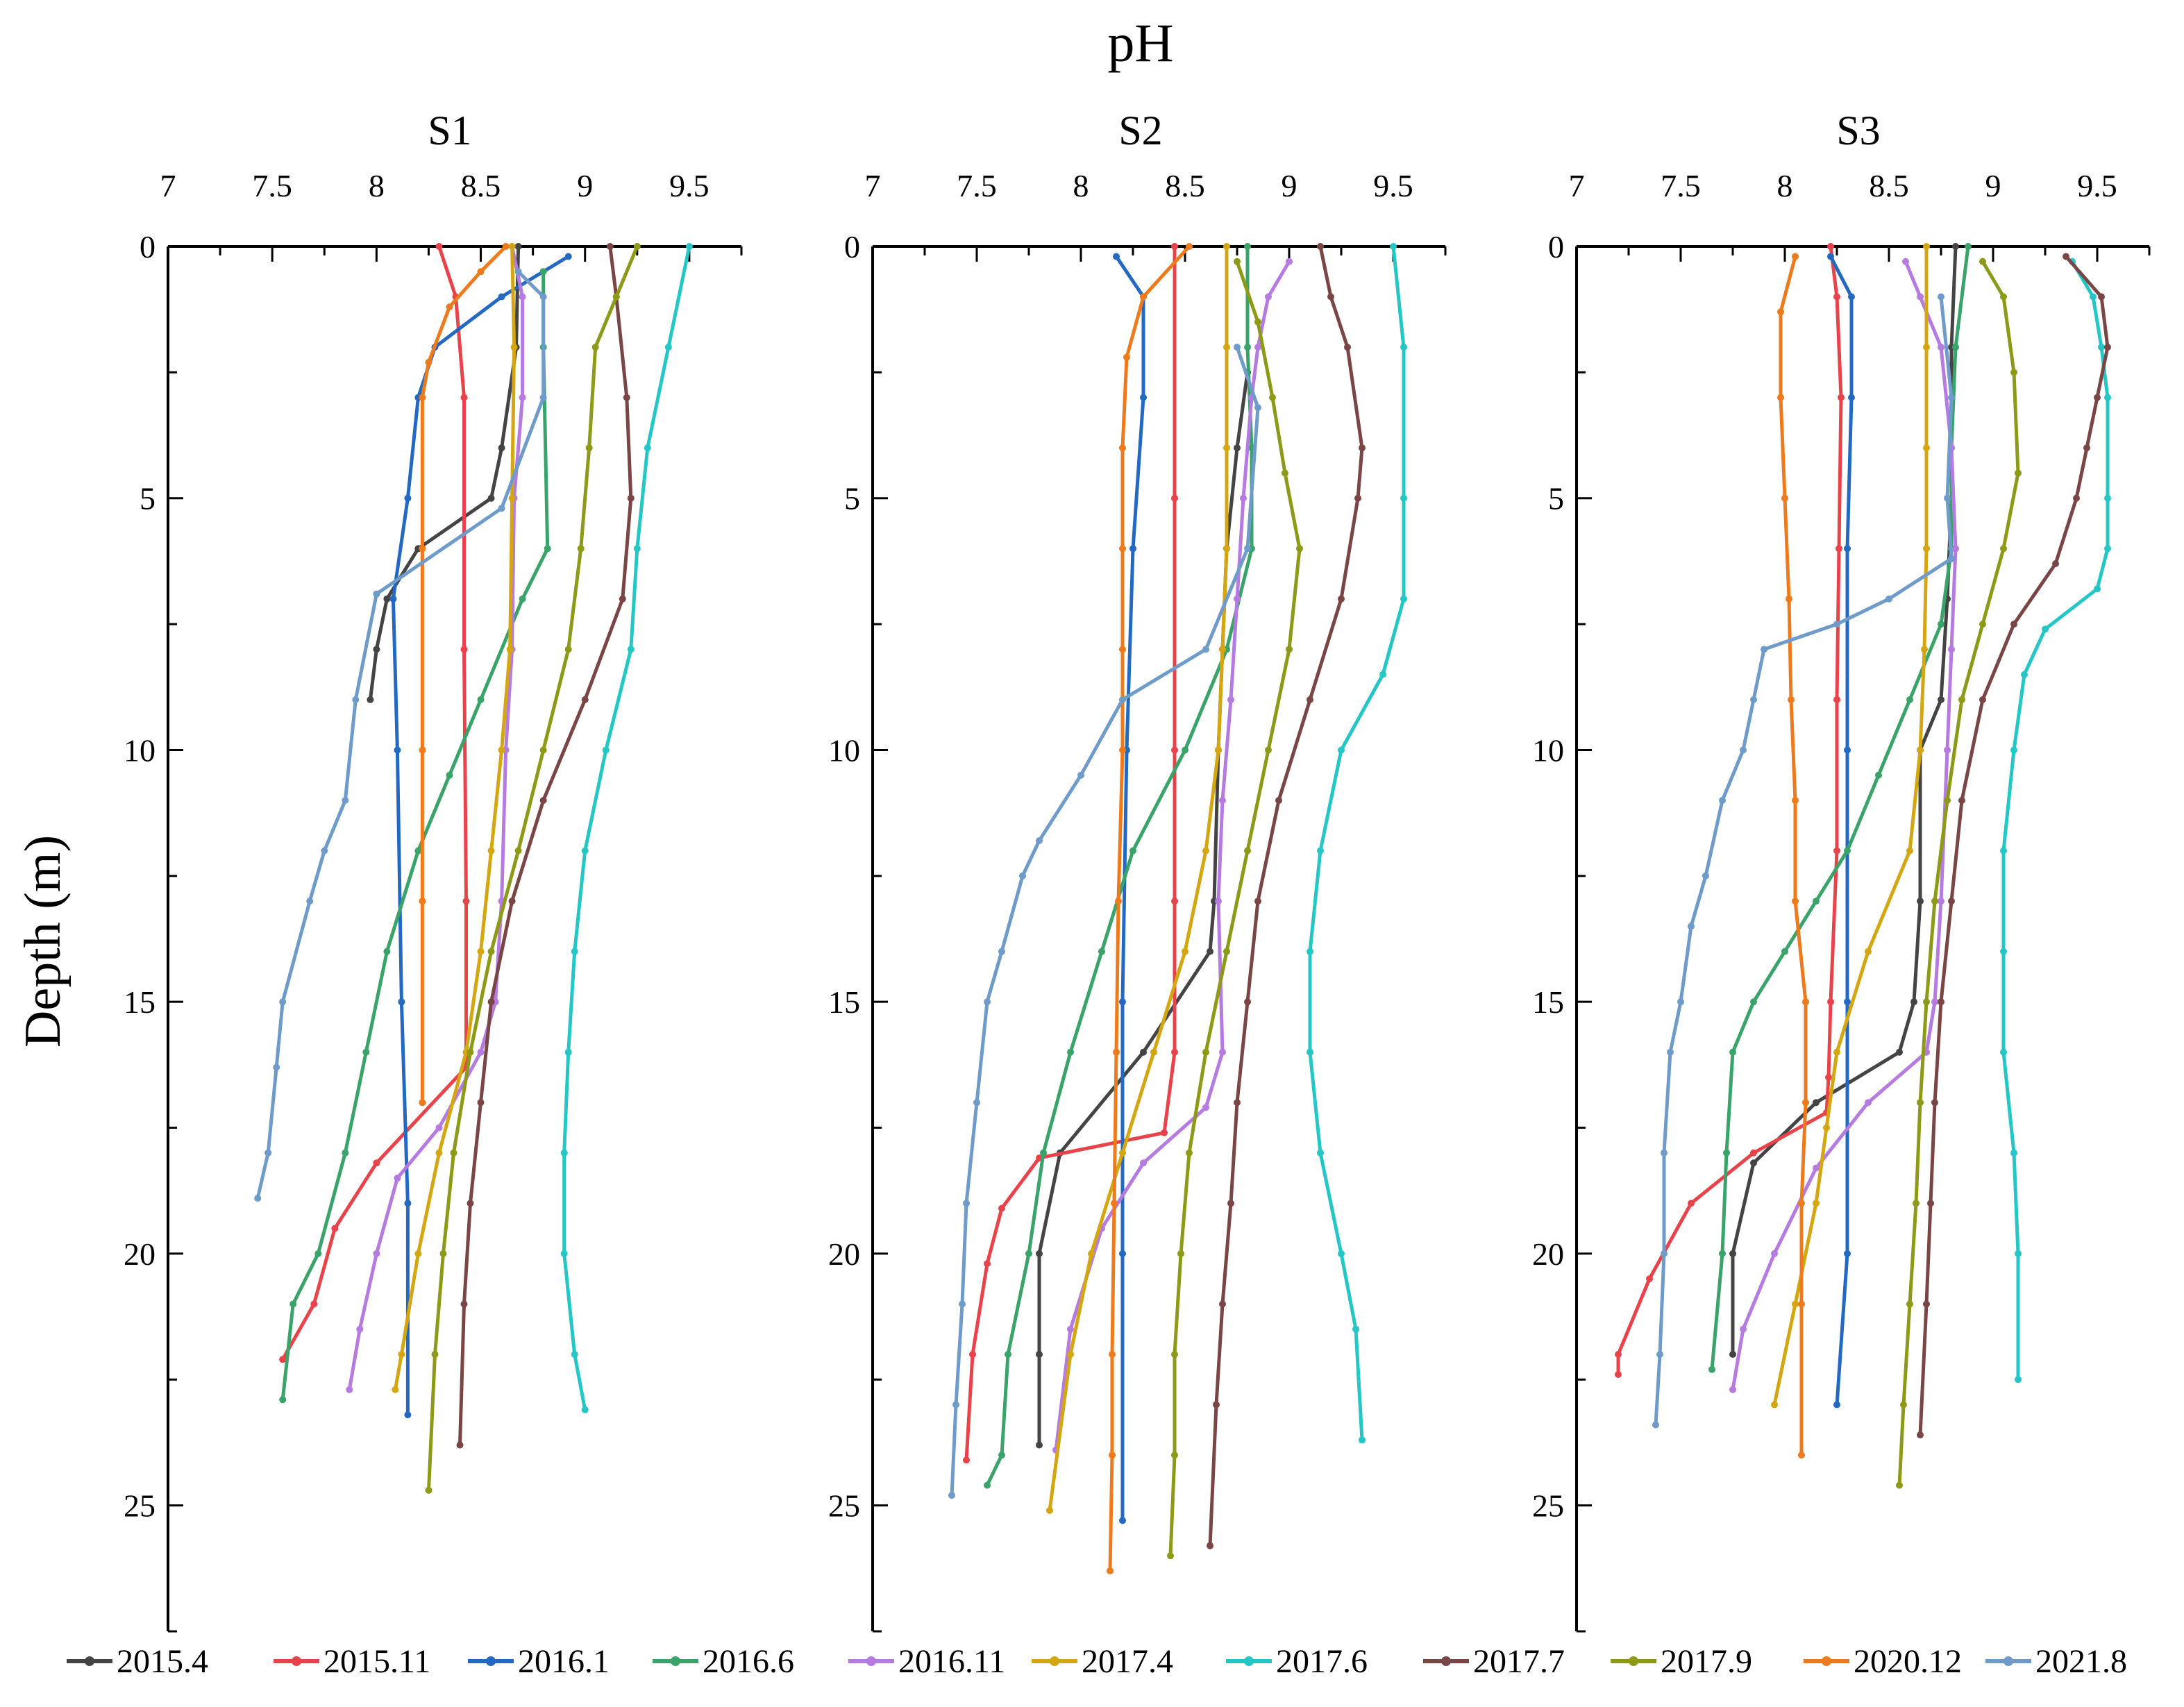  What do you see at coordinates (481, 185) in the screenshot?
I see `x-tick-label-s1: 8.5` at bounding box center [481, 185].